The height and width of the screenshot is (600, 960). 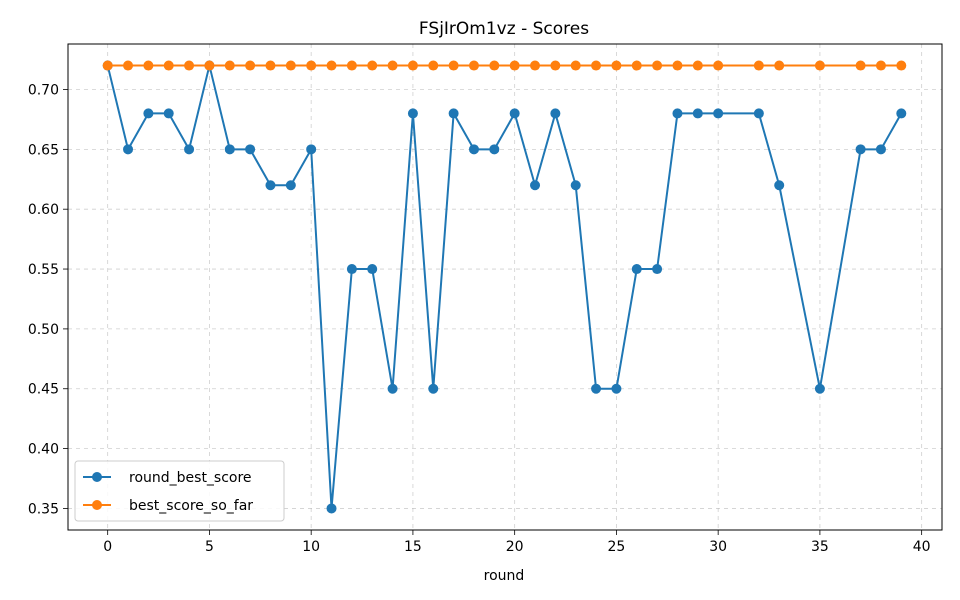 What do you see at coordinates (504, 29) in the screenshot?
I see `chart-title: FSjIrOm1vz - Scores` at bounding box center [504, 29].